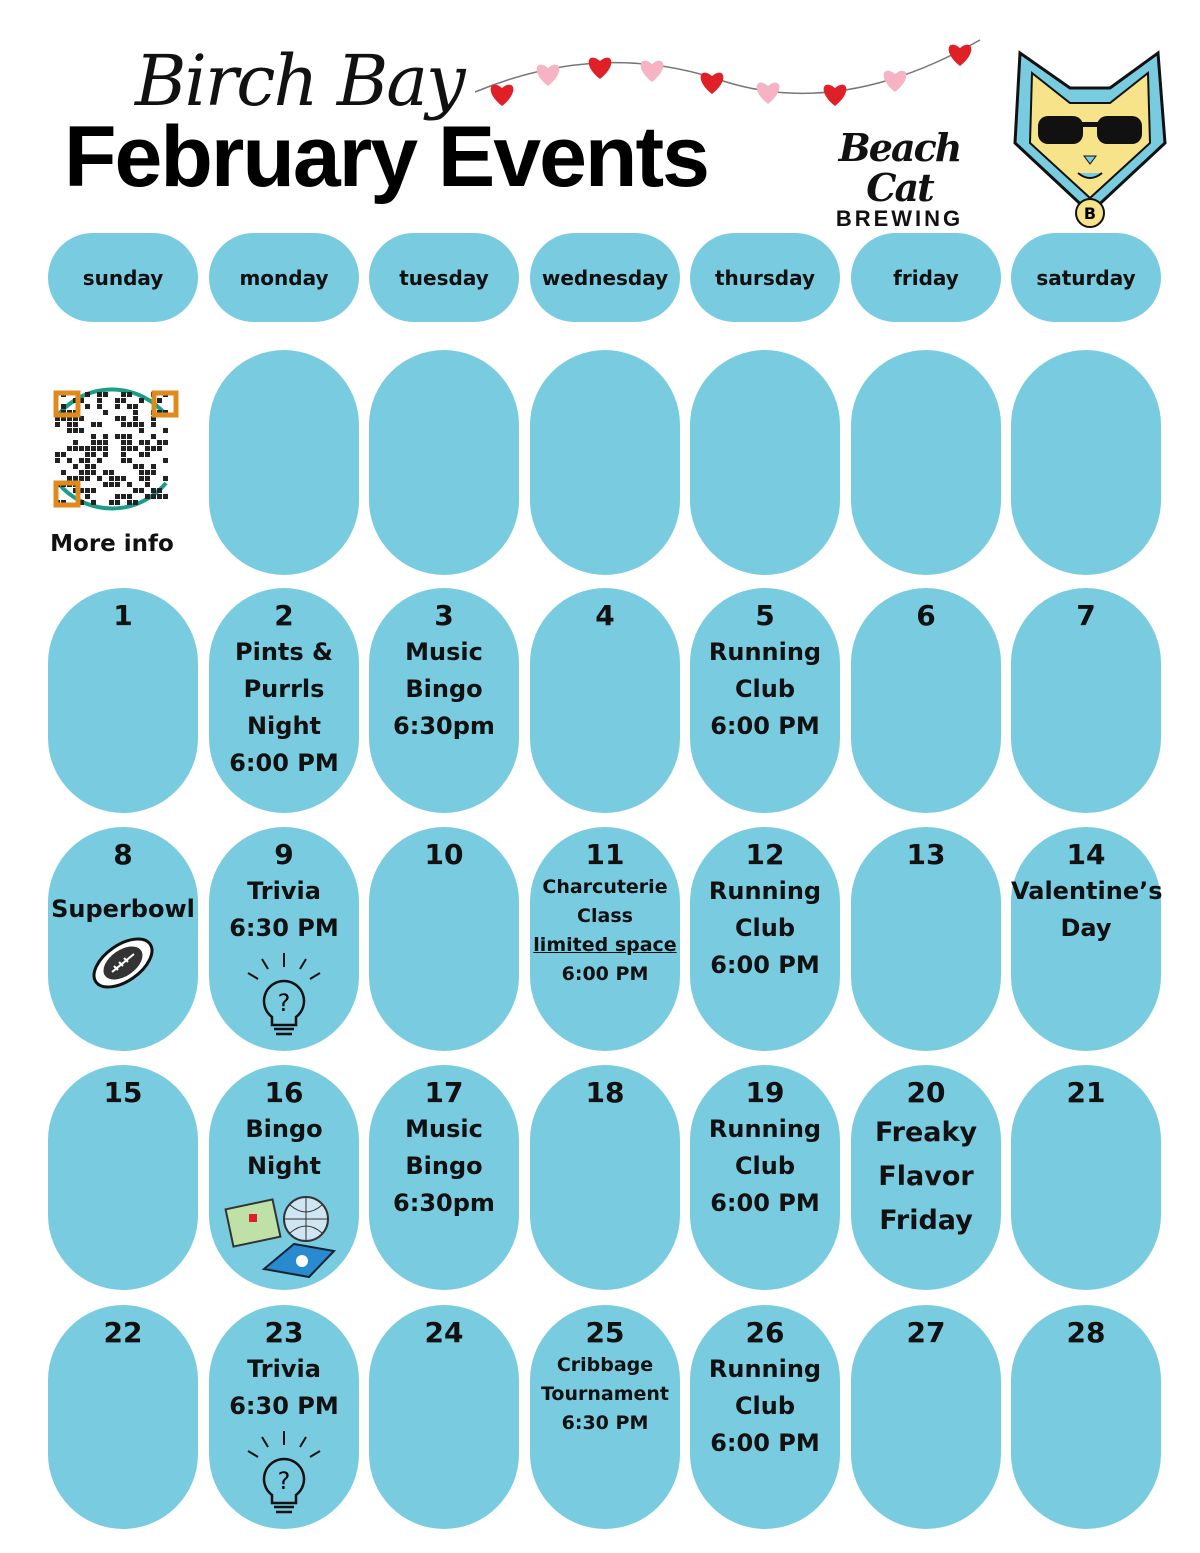 The height and width of the screenshot is (1553, 1200). Describe the element at coordinates (284, 854) in the screenshot. I see `day-number: 9` at that location.